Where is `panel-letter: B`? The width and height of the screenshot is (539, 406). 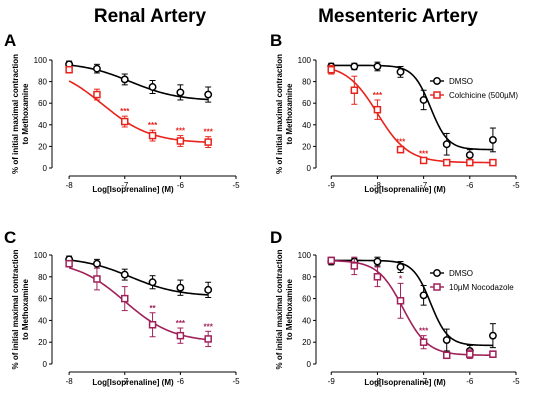 panel-letter: B is located at coordinates (276, 40).